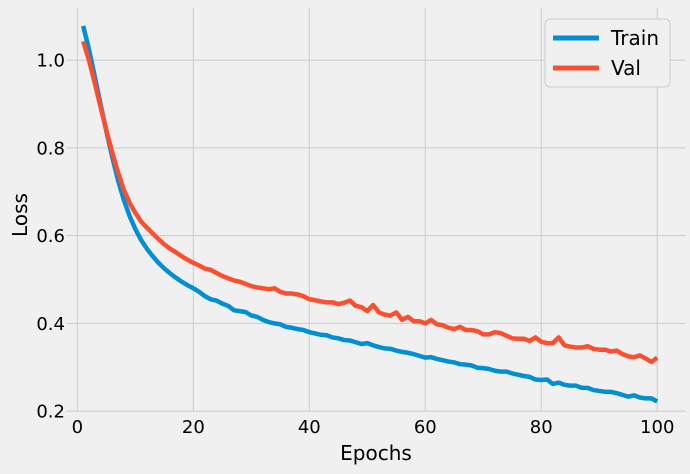  Describe the element at coordinates (373, 427) in the screenshot. I see `x-tick-labels: 0 20 40 60 80 100` at that location.